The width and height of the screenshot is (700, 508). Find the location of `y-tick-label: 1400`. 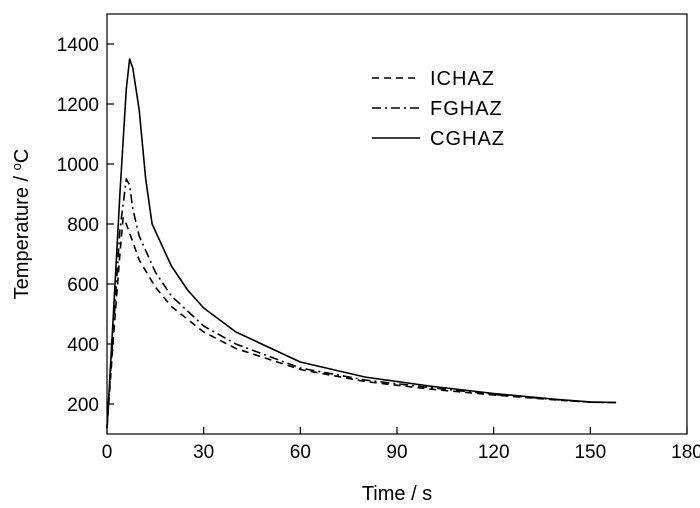

y-tick-label: 1400 is located at coordinates (78, 45).